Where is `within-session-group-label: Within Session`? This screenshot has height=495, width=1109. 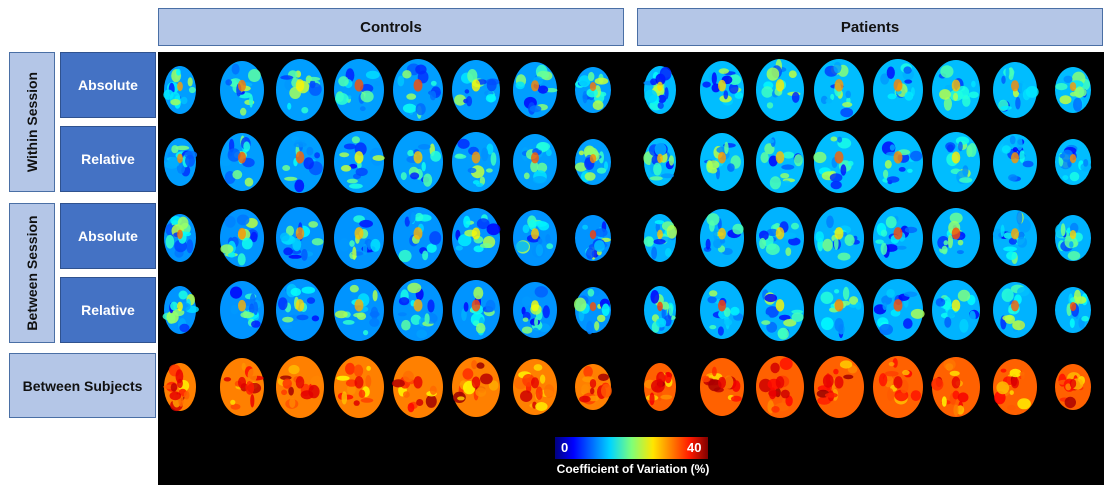
within-session-group-label: Within Session is located at coordinates (32, 122).